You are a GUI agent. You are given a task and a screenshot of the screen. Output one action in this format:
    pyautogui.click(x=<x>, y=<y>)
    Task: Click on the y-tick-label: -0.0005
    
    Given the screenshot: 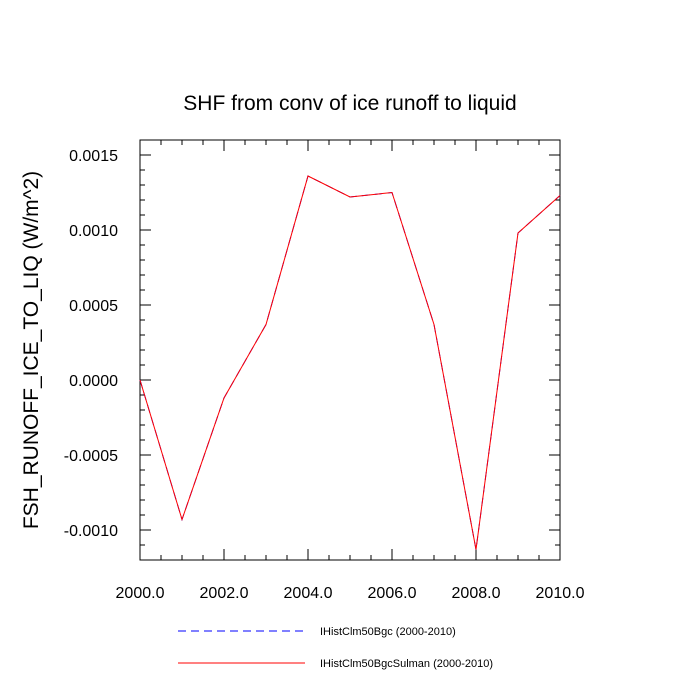 What is the action you would take?
    pyautogui.click(x=91, y=456)
    